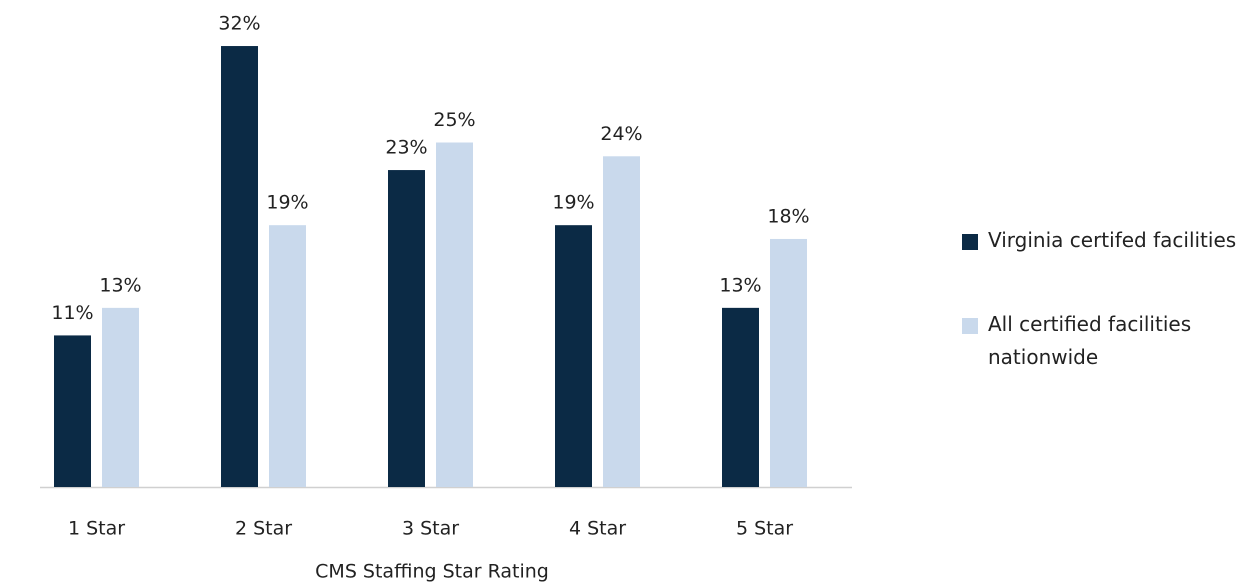  What do you see at coordinates (1112, 240) in the screenshot?
I see `legend-label: Virginia certifed facilities` at bounding box center [1112, 240].